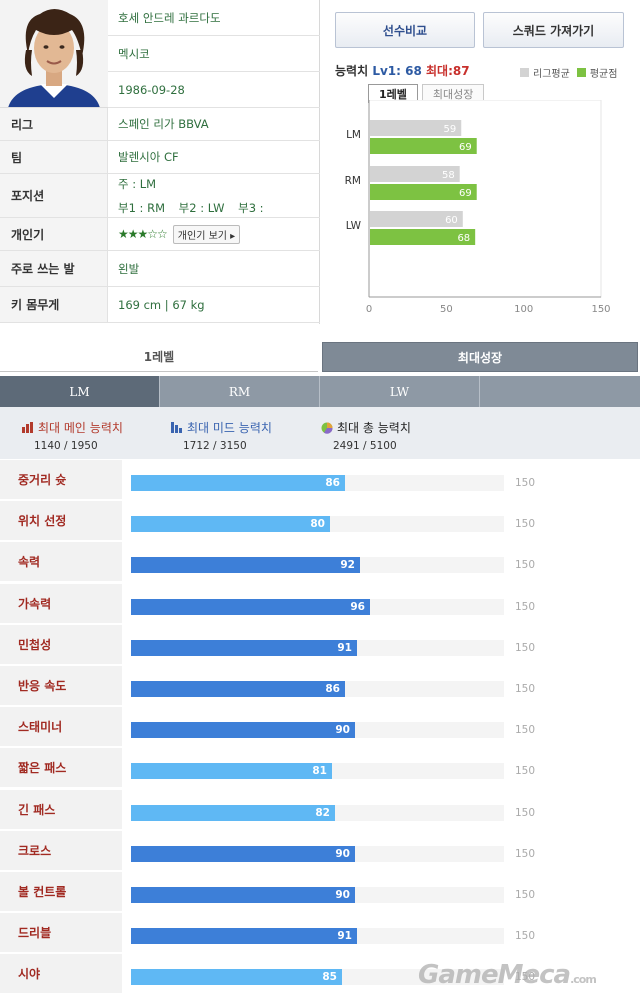  What do you see at coordinates (61, 933) in the screenshot?
I see `stat-label: 드리블` at bounding box center [61, 933].